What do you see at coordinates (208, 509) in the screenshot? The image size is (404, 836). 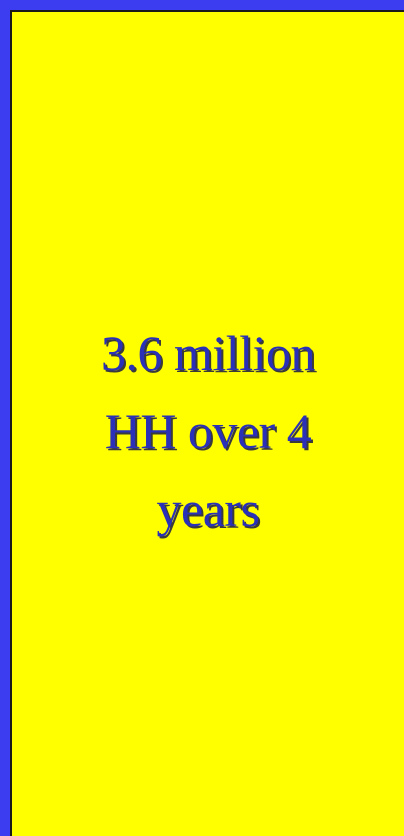 I see `statistic-line-3: years` at bounding box center [208, 509].